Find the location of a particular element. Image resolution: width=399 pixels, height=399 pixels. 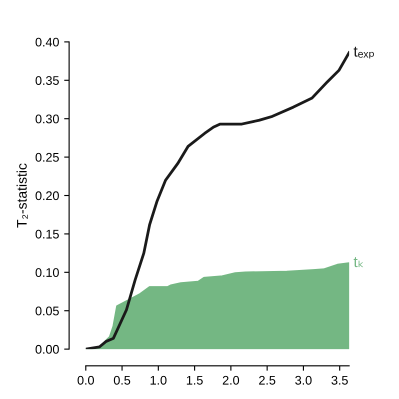

y-tick-label: 0.15 is located at coordinates (47, 234).